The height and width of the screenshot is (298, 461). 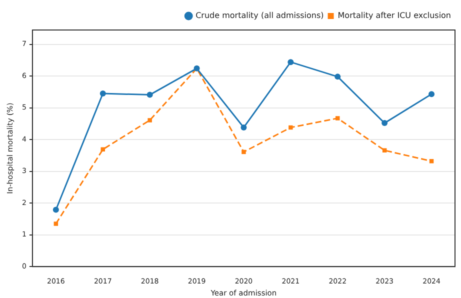 I want to click on legend-label: Mortality after ICU exclusion, so click(x=394, y=15).